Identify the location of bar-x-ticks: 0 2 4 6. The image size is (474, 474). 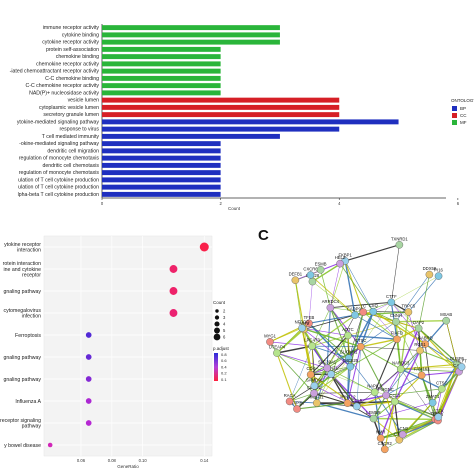
(280, 202).